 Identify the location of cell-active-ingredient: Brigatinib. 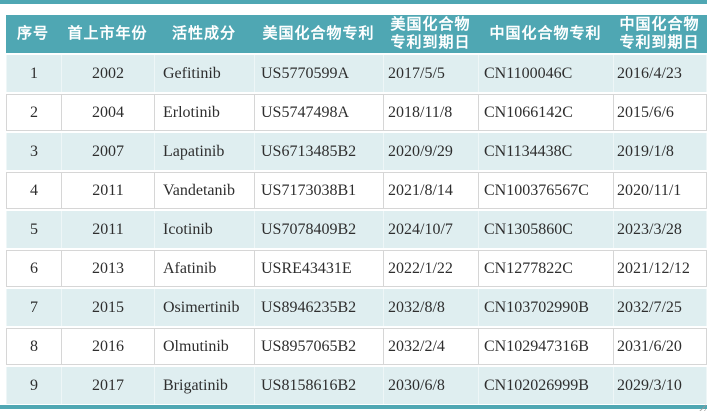
(205, 385).